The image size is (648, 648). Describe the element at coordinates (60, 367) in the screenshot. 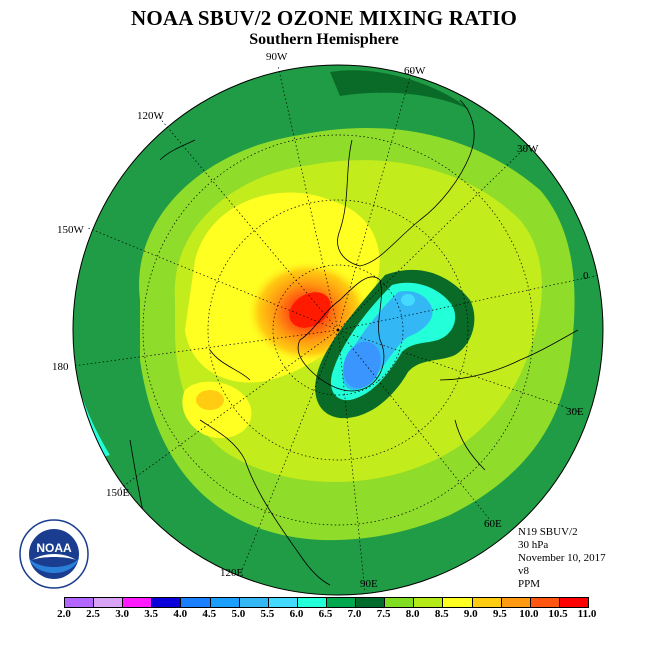

I see `lon-label: 180` at that location.